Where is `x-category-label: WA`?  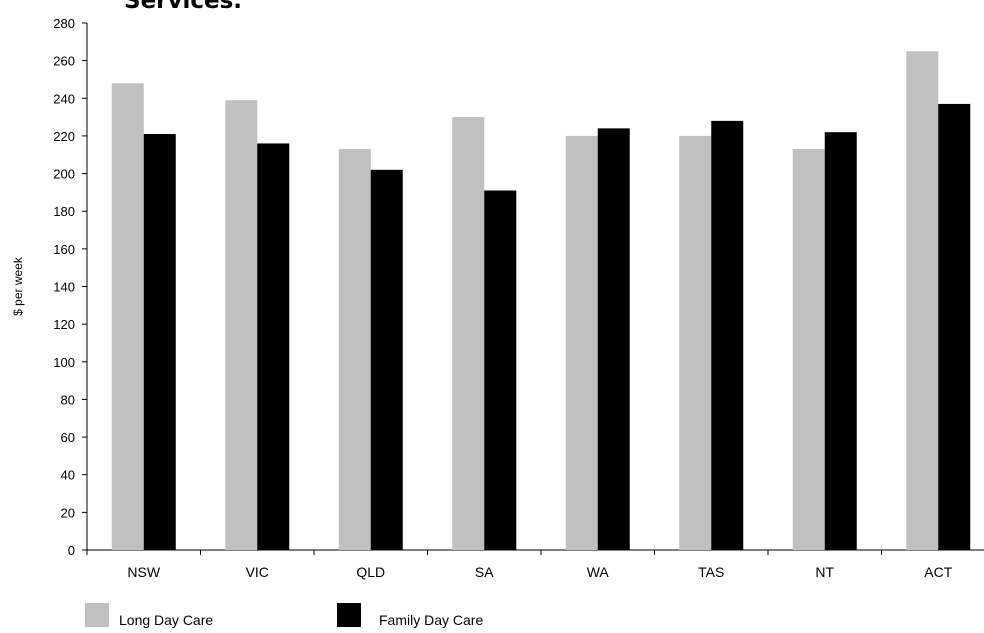
x-category-label: WA is located at coordinates (598, 572).